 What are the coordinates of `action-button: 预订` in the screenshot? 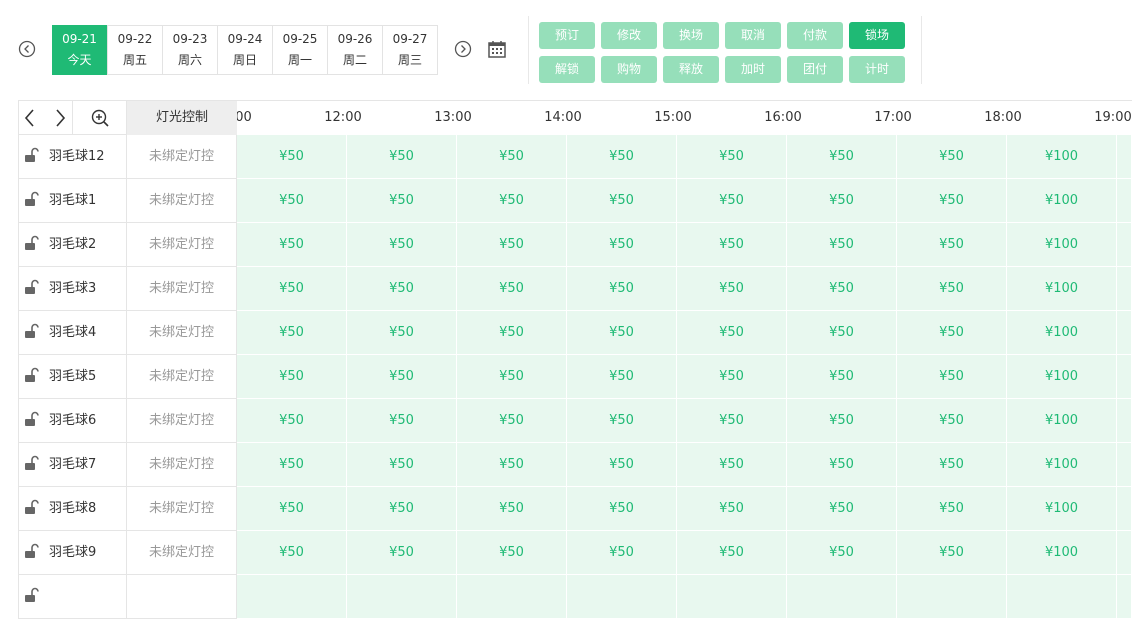 It's located at (567, 35).